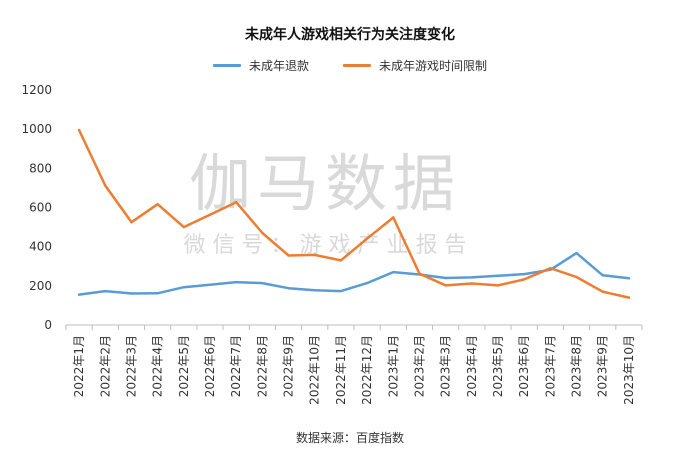  What do you see at coordinates (550, 366) in the screenshot?
I see `x-tick-label: 2023年7月` at bounding box center [550, 366].